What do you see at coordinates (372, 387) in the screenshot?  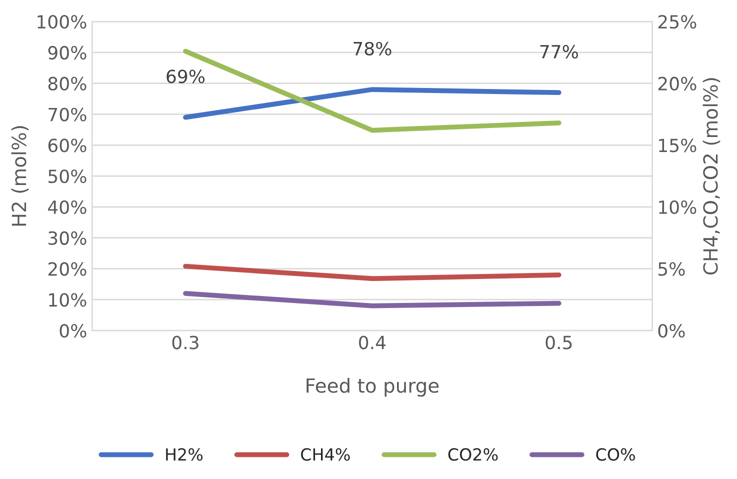 I see `x-axis-title: Feed to purge` at bounding box center [372, 387].